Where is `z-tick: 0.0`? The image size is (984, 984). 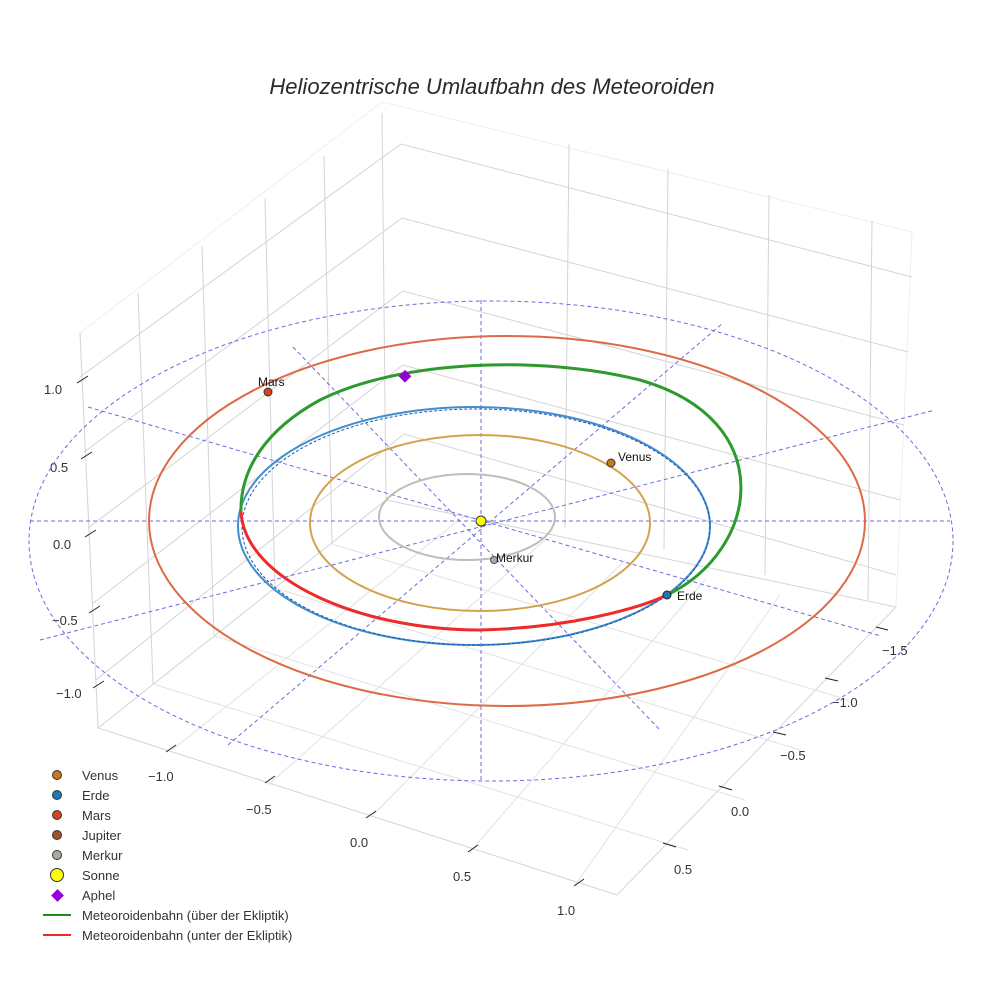 z-tick: 0.0 is located at coordinates (62, 544).